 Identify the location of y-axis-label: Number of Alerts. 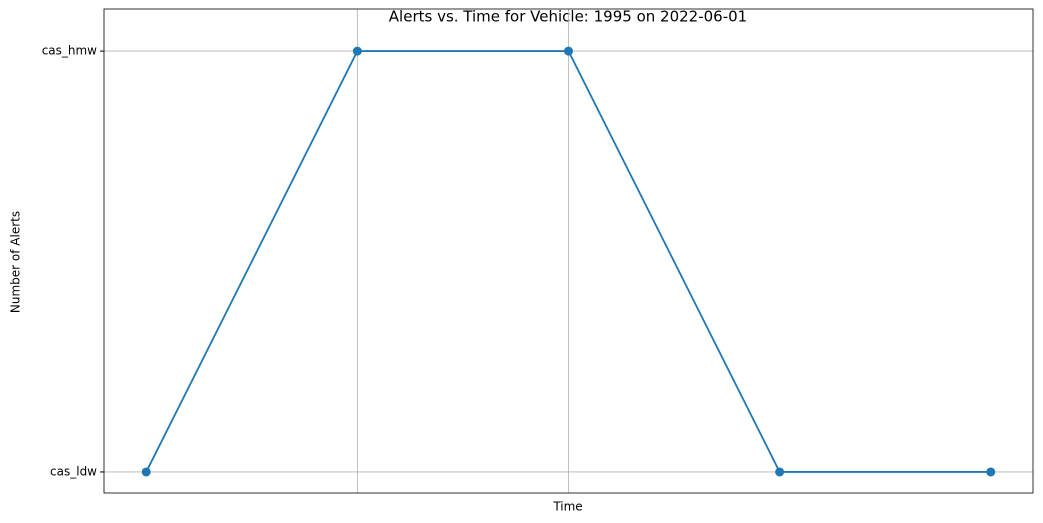
(16, 262).